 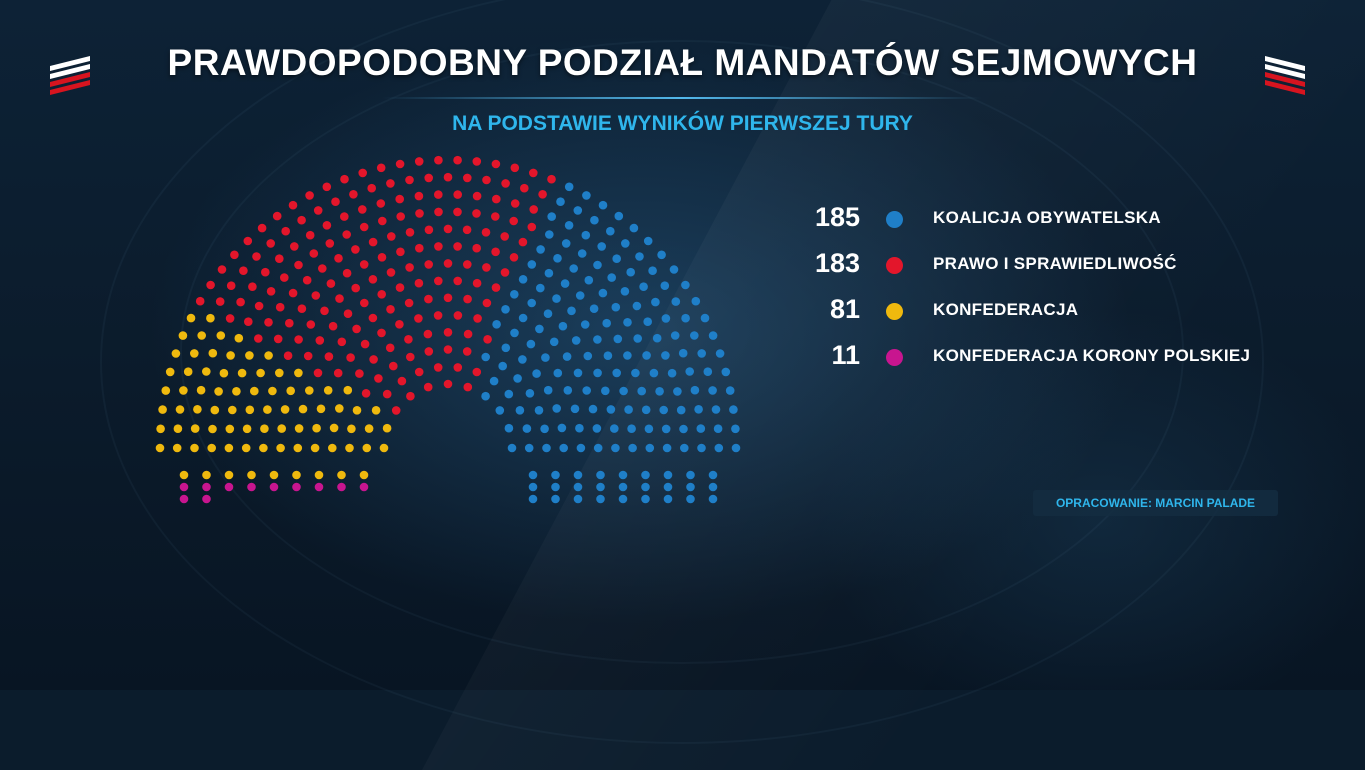 What do you see at coordinates (1092, 355) in the screenshot?
I see `legend-label: KONFEDERACJA KORONY POLSKIEJ` at bounding box center [1092, 355].